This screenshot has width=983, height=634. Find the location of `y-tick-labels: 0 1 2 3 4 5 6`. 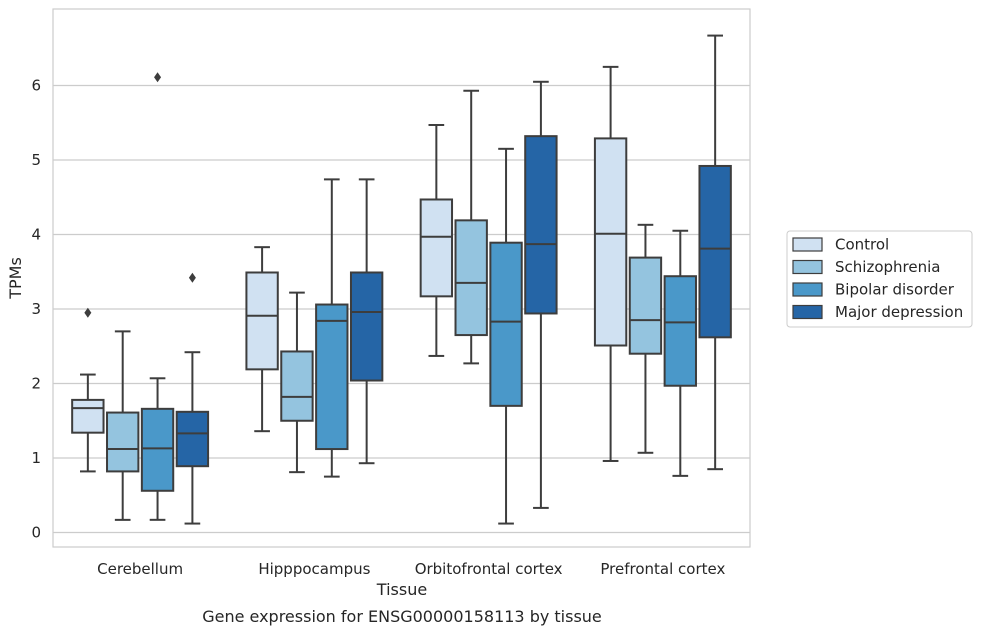

y-tick-labels: 0 1 2 3 4 5 6 is located at coordinates (36, 309).